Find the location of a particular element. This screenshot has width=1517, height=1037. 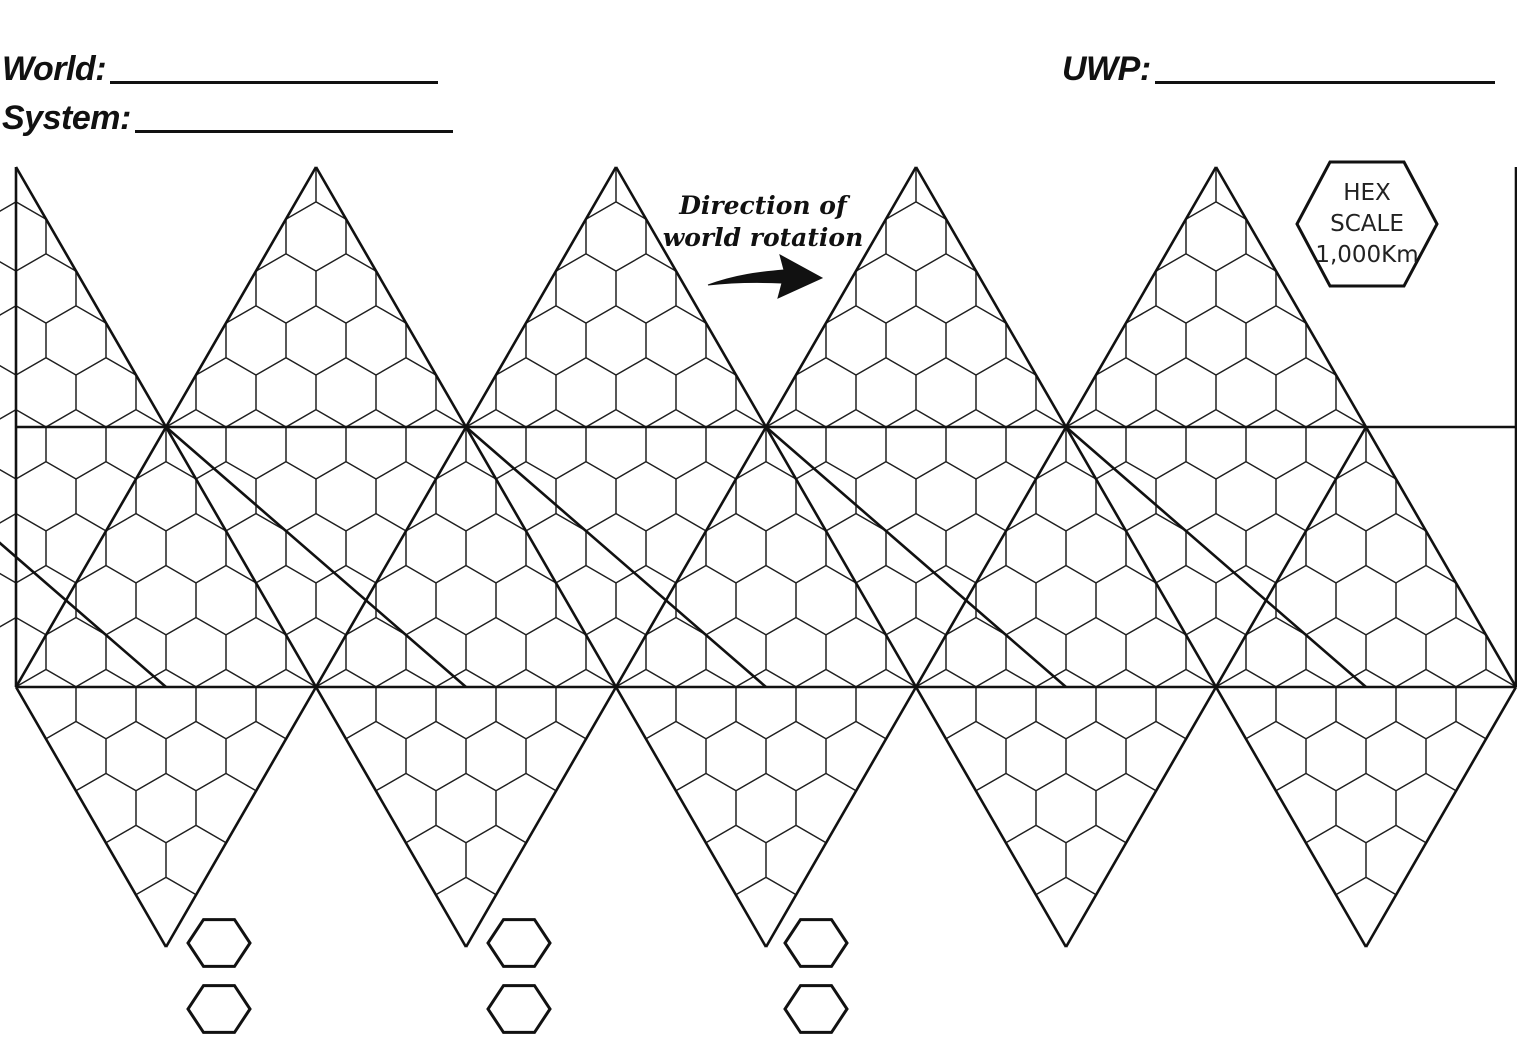

hex-scale-line3: 1,000Km is located at coordinates (1366, 255).